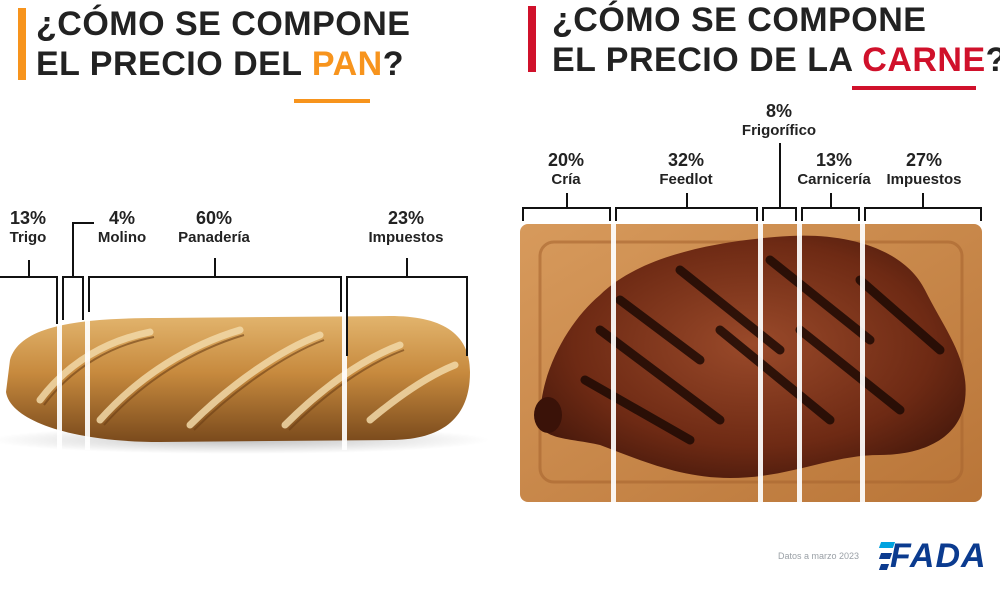 The height and width of the screenshot is (600, 1000). Describe the element at coordinates (760, 369) in the screenshot. I see `meat-cut-feedlot-frigorifico` at that location.